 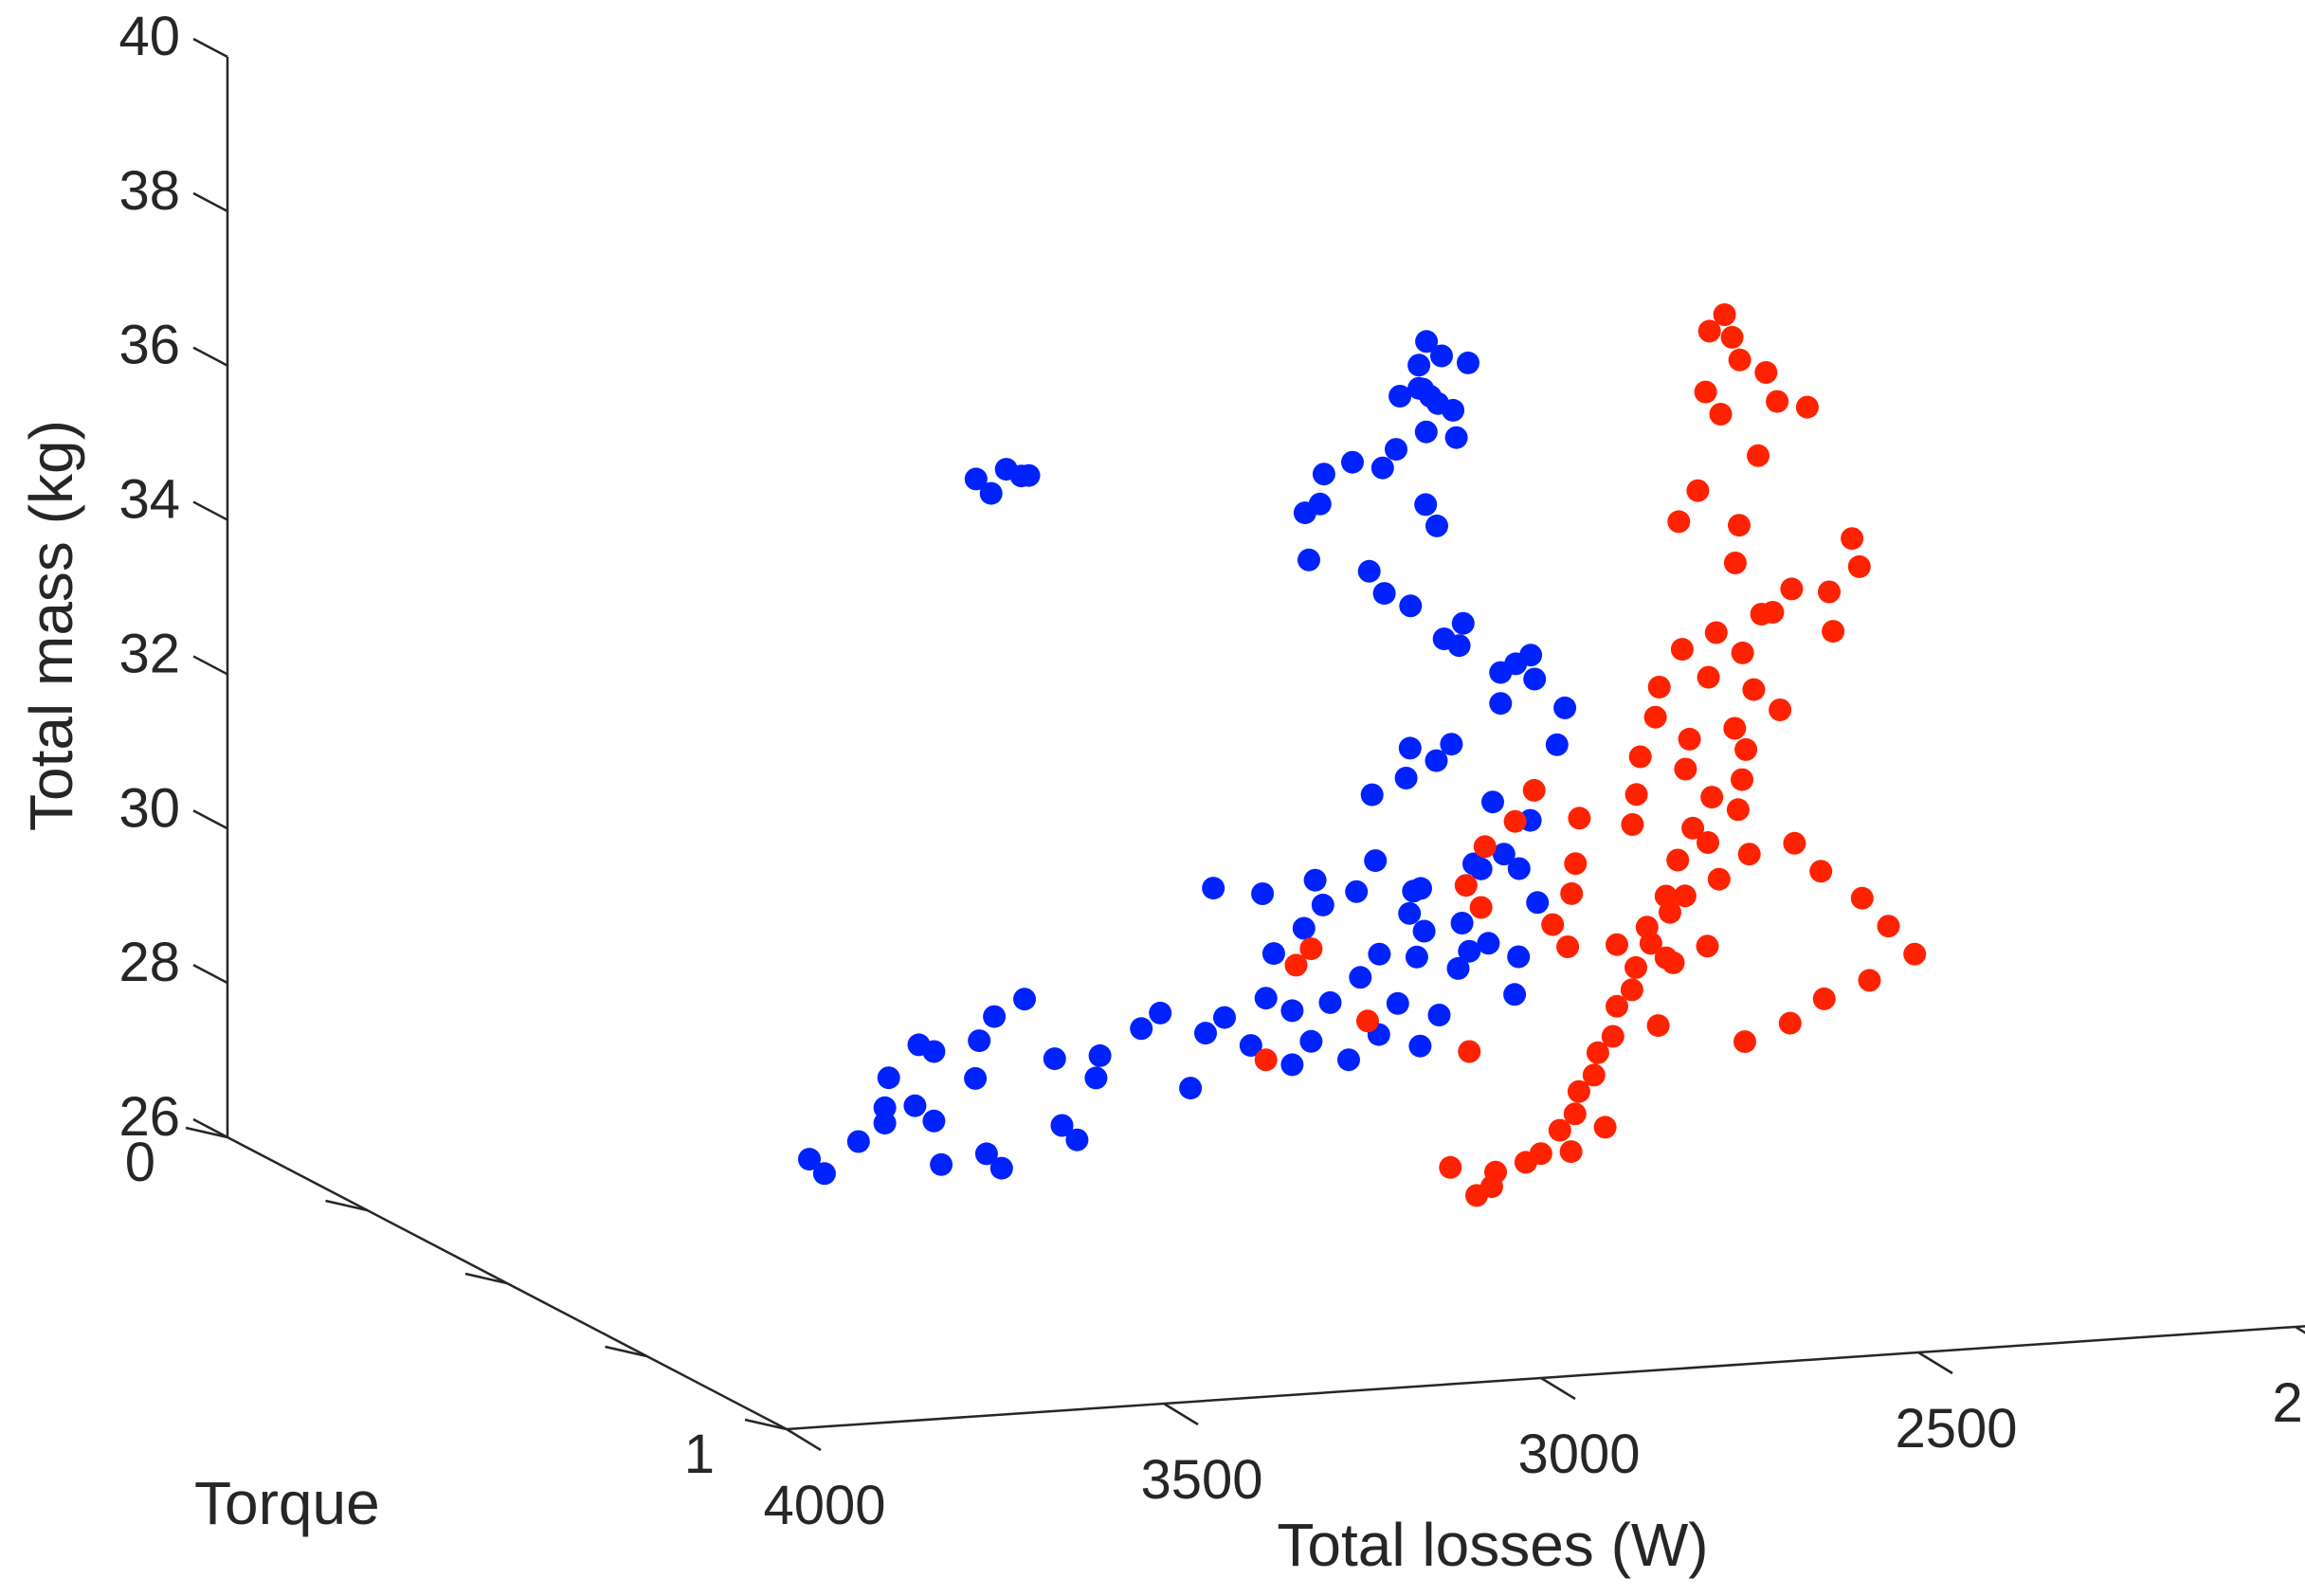 I want to click on z-tick-label: 40, so click(x=149, y=37).